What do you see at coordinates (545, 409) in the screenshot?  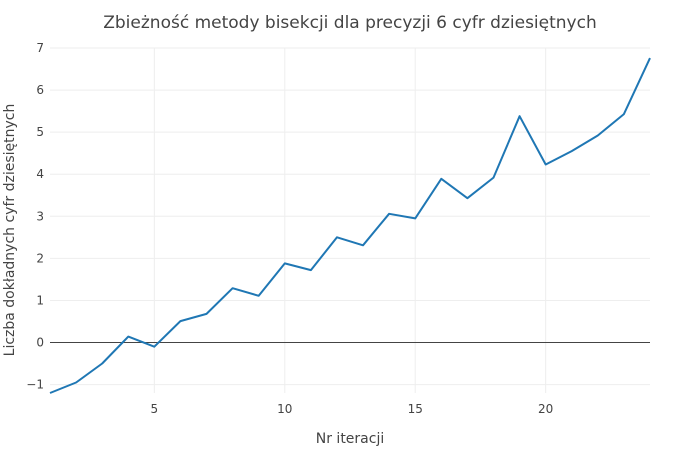 I see `x-tick-label: 20` at bounding box center [545, 409].